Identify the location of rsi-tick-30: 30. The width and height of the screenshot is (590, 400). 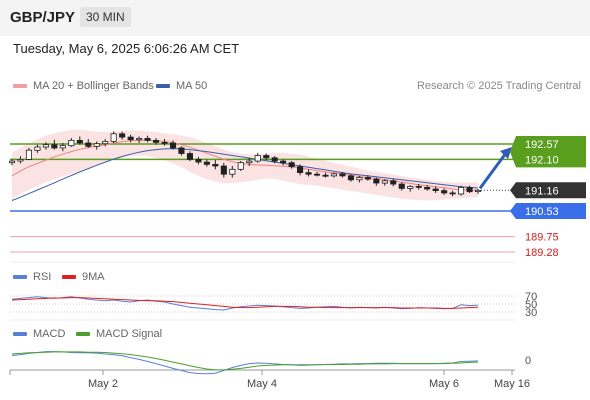
(531, 313).